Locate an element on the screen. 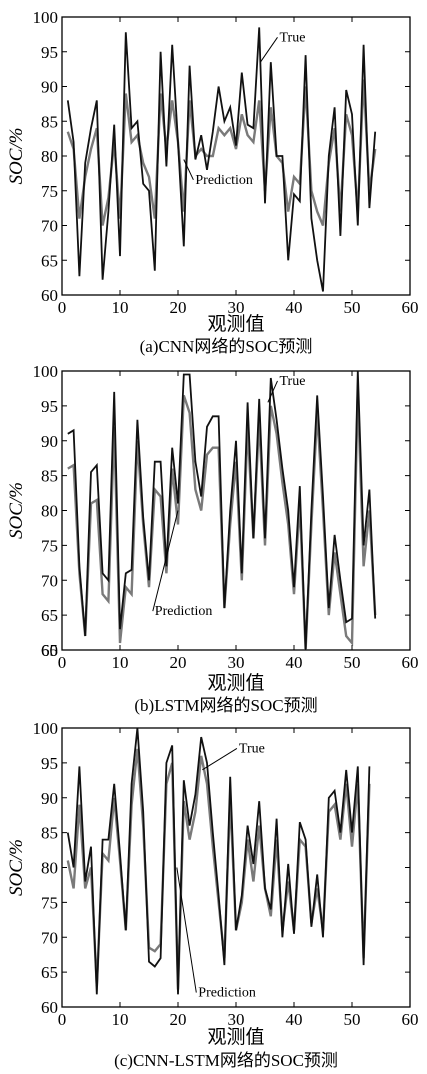 Image resolution: width=427 pixels, height=1074 pixels. panel-caption: (c)CNN-LSTM网络的SOC预测 is located at coordinates (226, 1060).